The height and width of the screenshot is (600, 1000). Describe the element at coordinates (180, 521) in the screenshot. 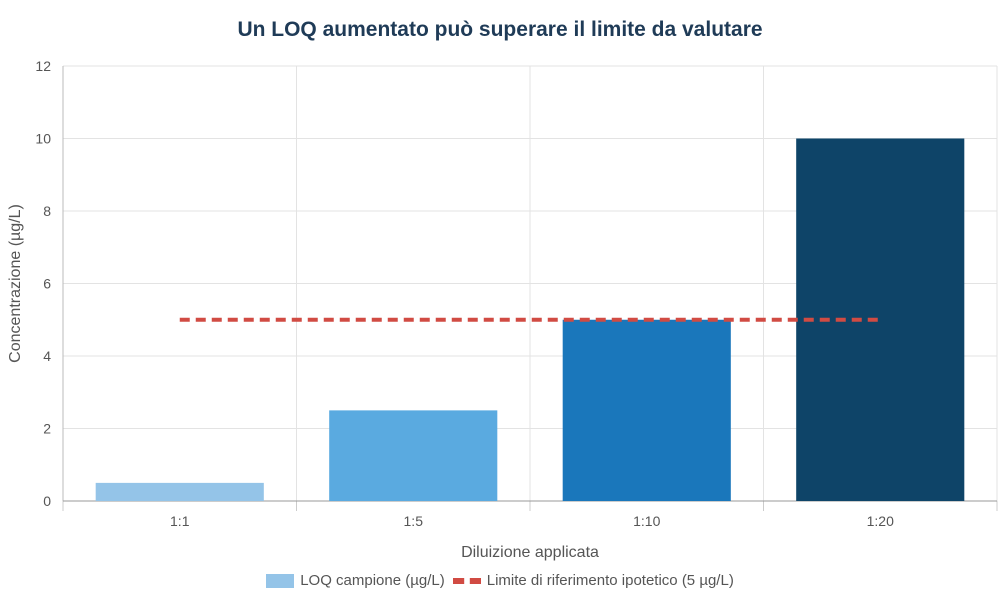

I see `x-tick-label: 1:1` at that location.